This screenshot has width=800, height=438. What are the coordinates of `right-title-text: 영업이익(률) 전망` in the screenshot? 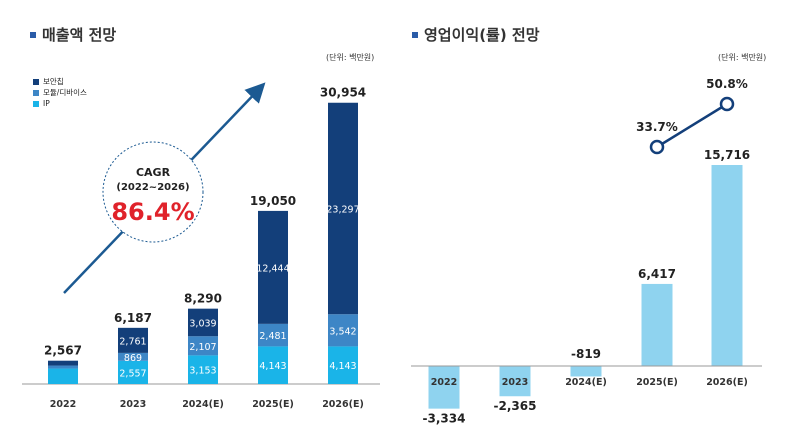 It's located at (482, 35).